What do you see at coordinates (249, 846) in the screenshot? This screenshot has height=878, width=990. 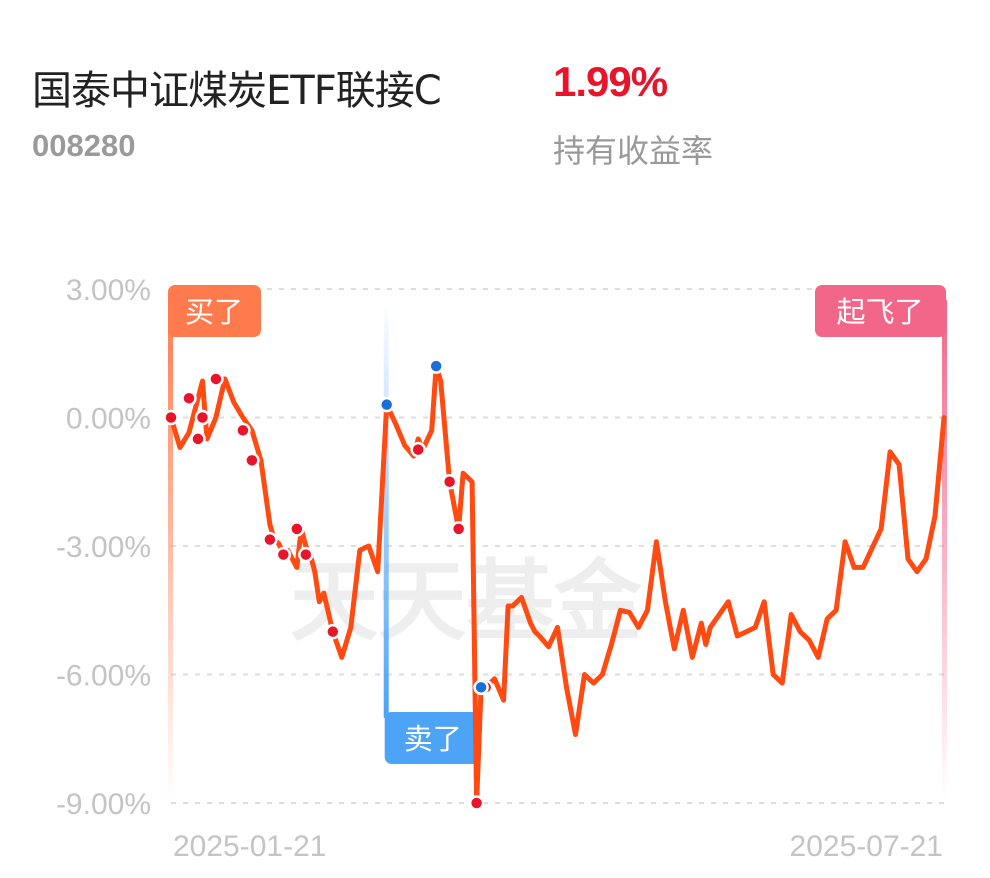 I see `x-tick-label: 2025-01-21` at bounding box center [249, 846].